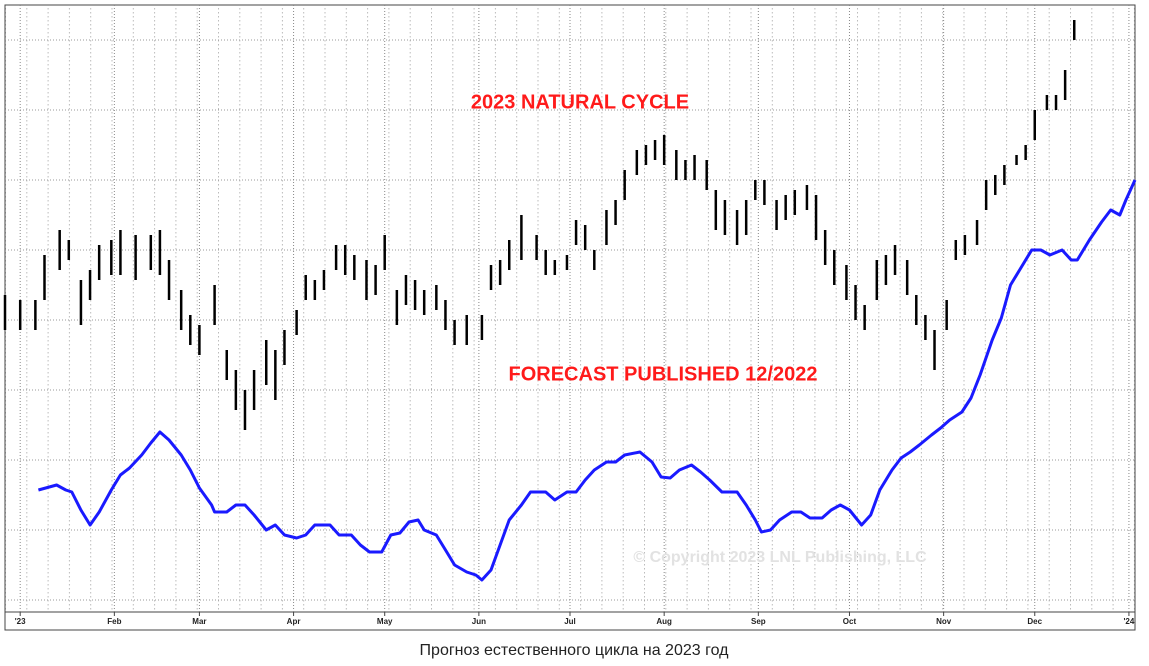 The height and width of the screenshot is (666, 1149). What do you see at coordinates (1034, 621) in the screenshot?
I see `x-tick-label: Dec` at bounding box center [1034, 621].